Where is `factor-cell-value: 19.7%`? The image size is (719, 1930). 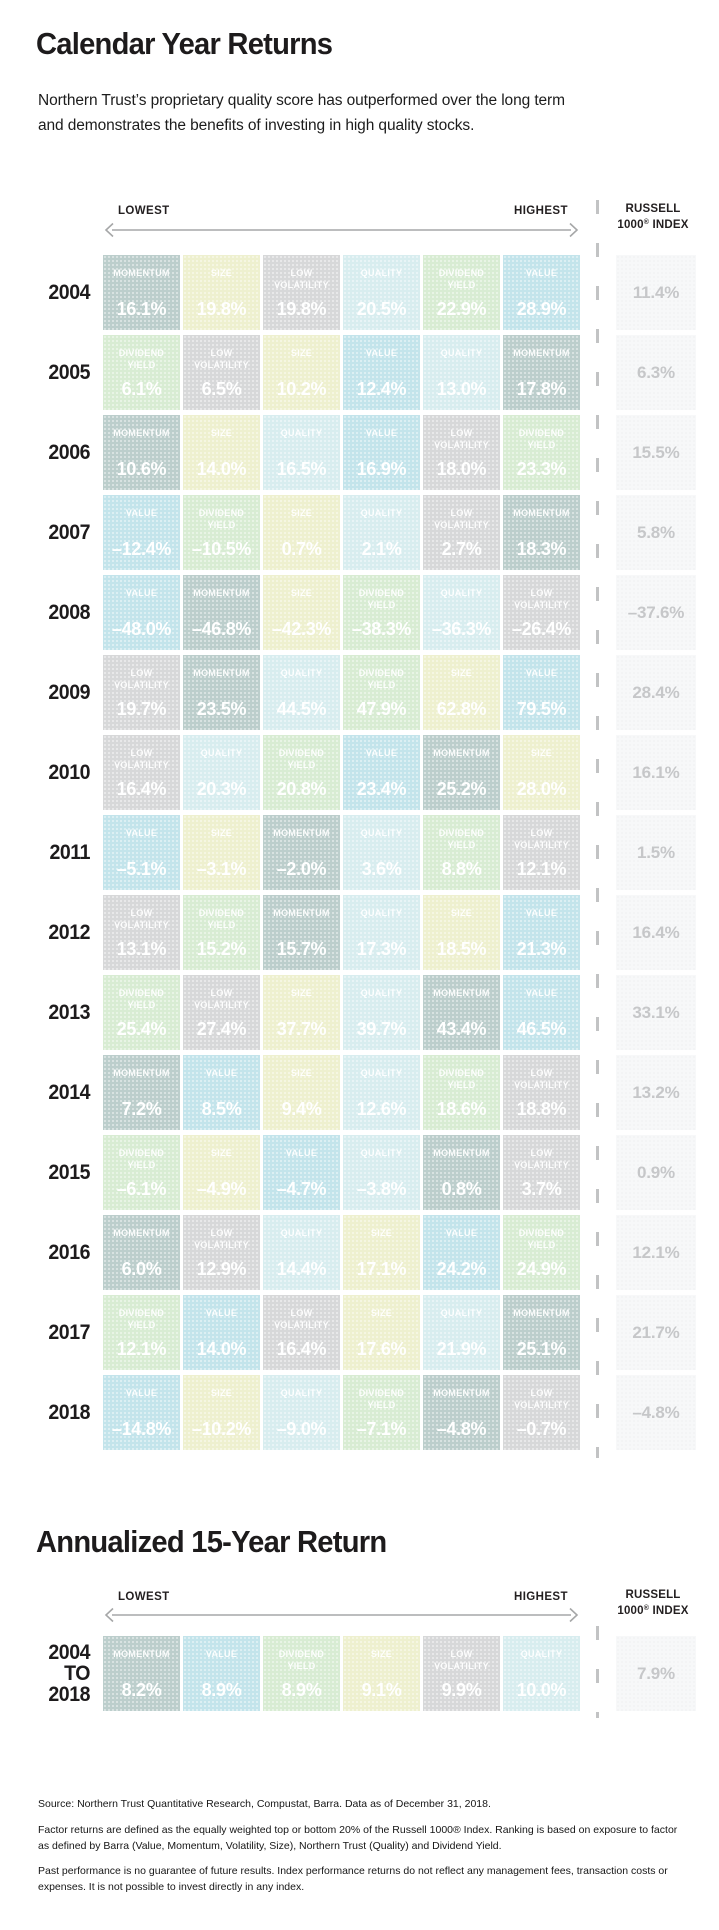 factor-cell-value: 19.7% is located at coordinates (141, 709).